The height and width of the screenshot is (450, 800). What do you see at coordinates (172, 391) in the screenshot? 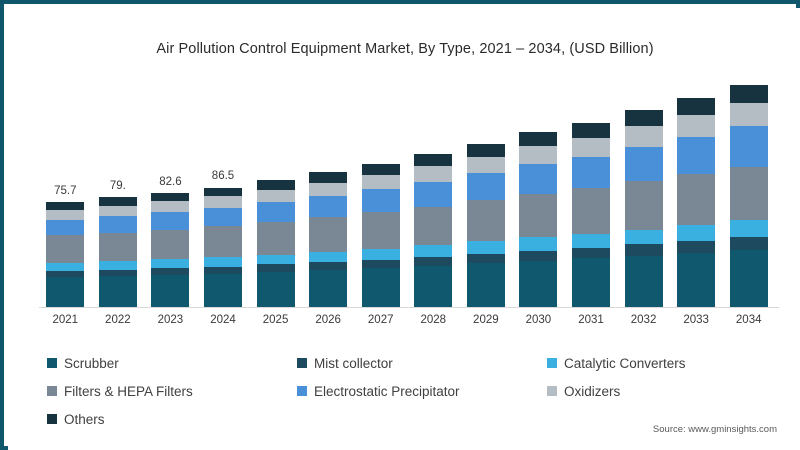
I see `legend-item: Filters & HEPA Filters` at bounding box center [172, 391].